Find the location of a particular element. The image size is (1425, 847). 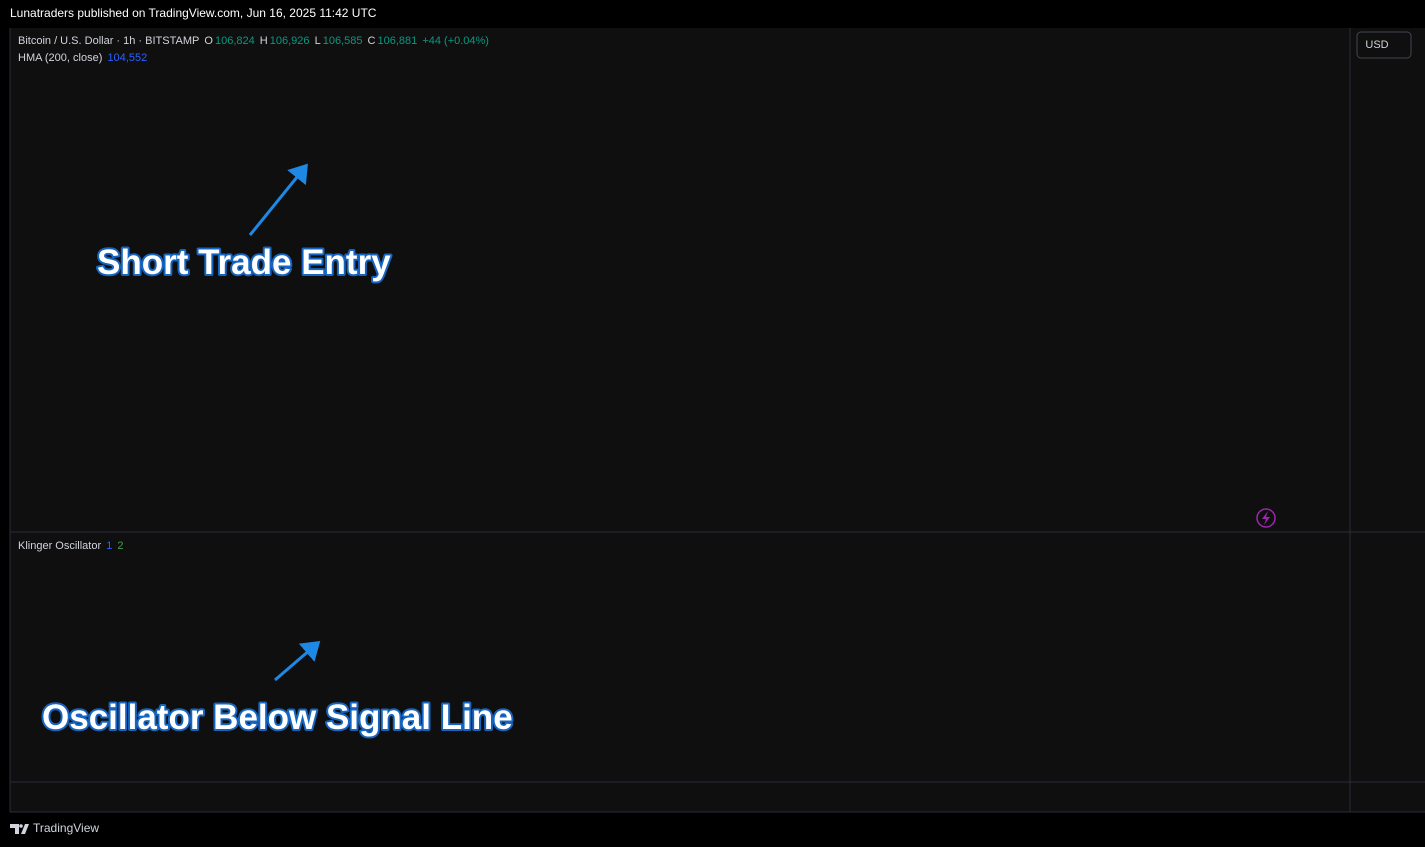

ohlc-value: 106,881 is located at coordinates (397, 41).